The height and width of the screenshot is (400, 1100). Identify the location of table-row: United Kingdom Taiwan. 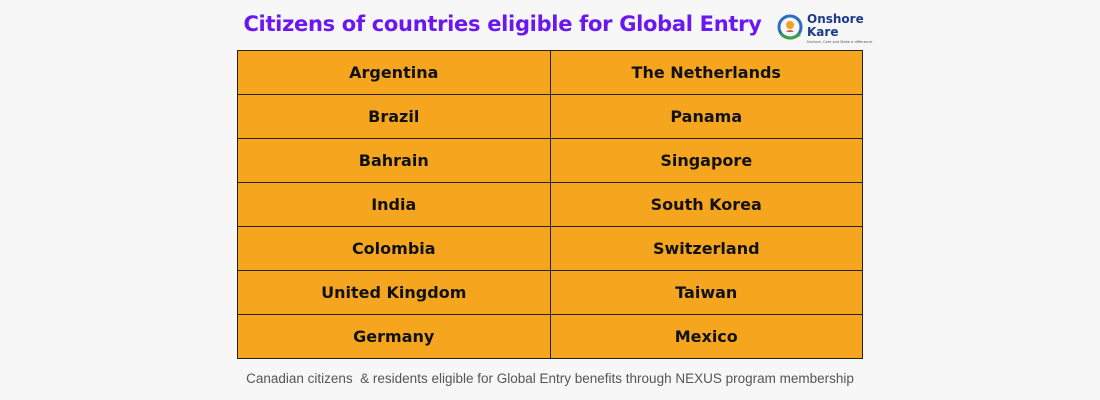
(550, 292).